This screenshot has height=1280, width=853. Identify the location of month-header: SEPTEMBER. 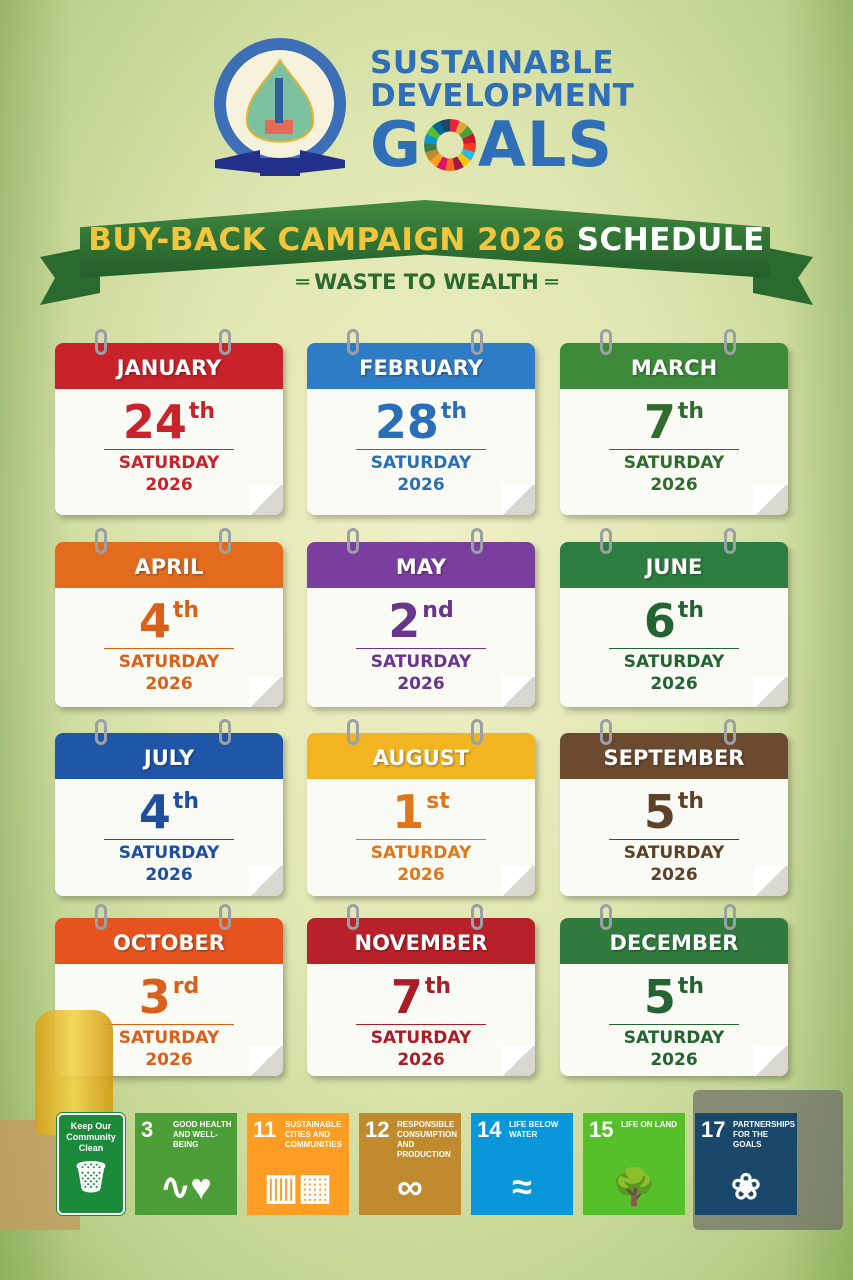
(674, 756).